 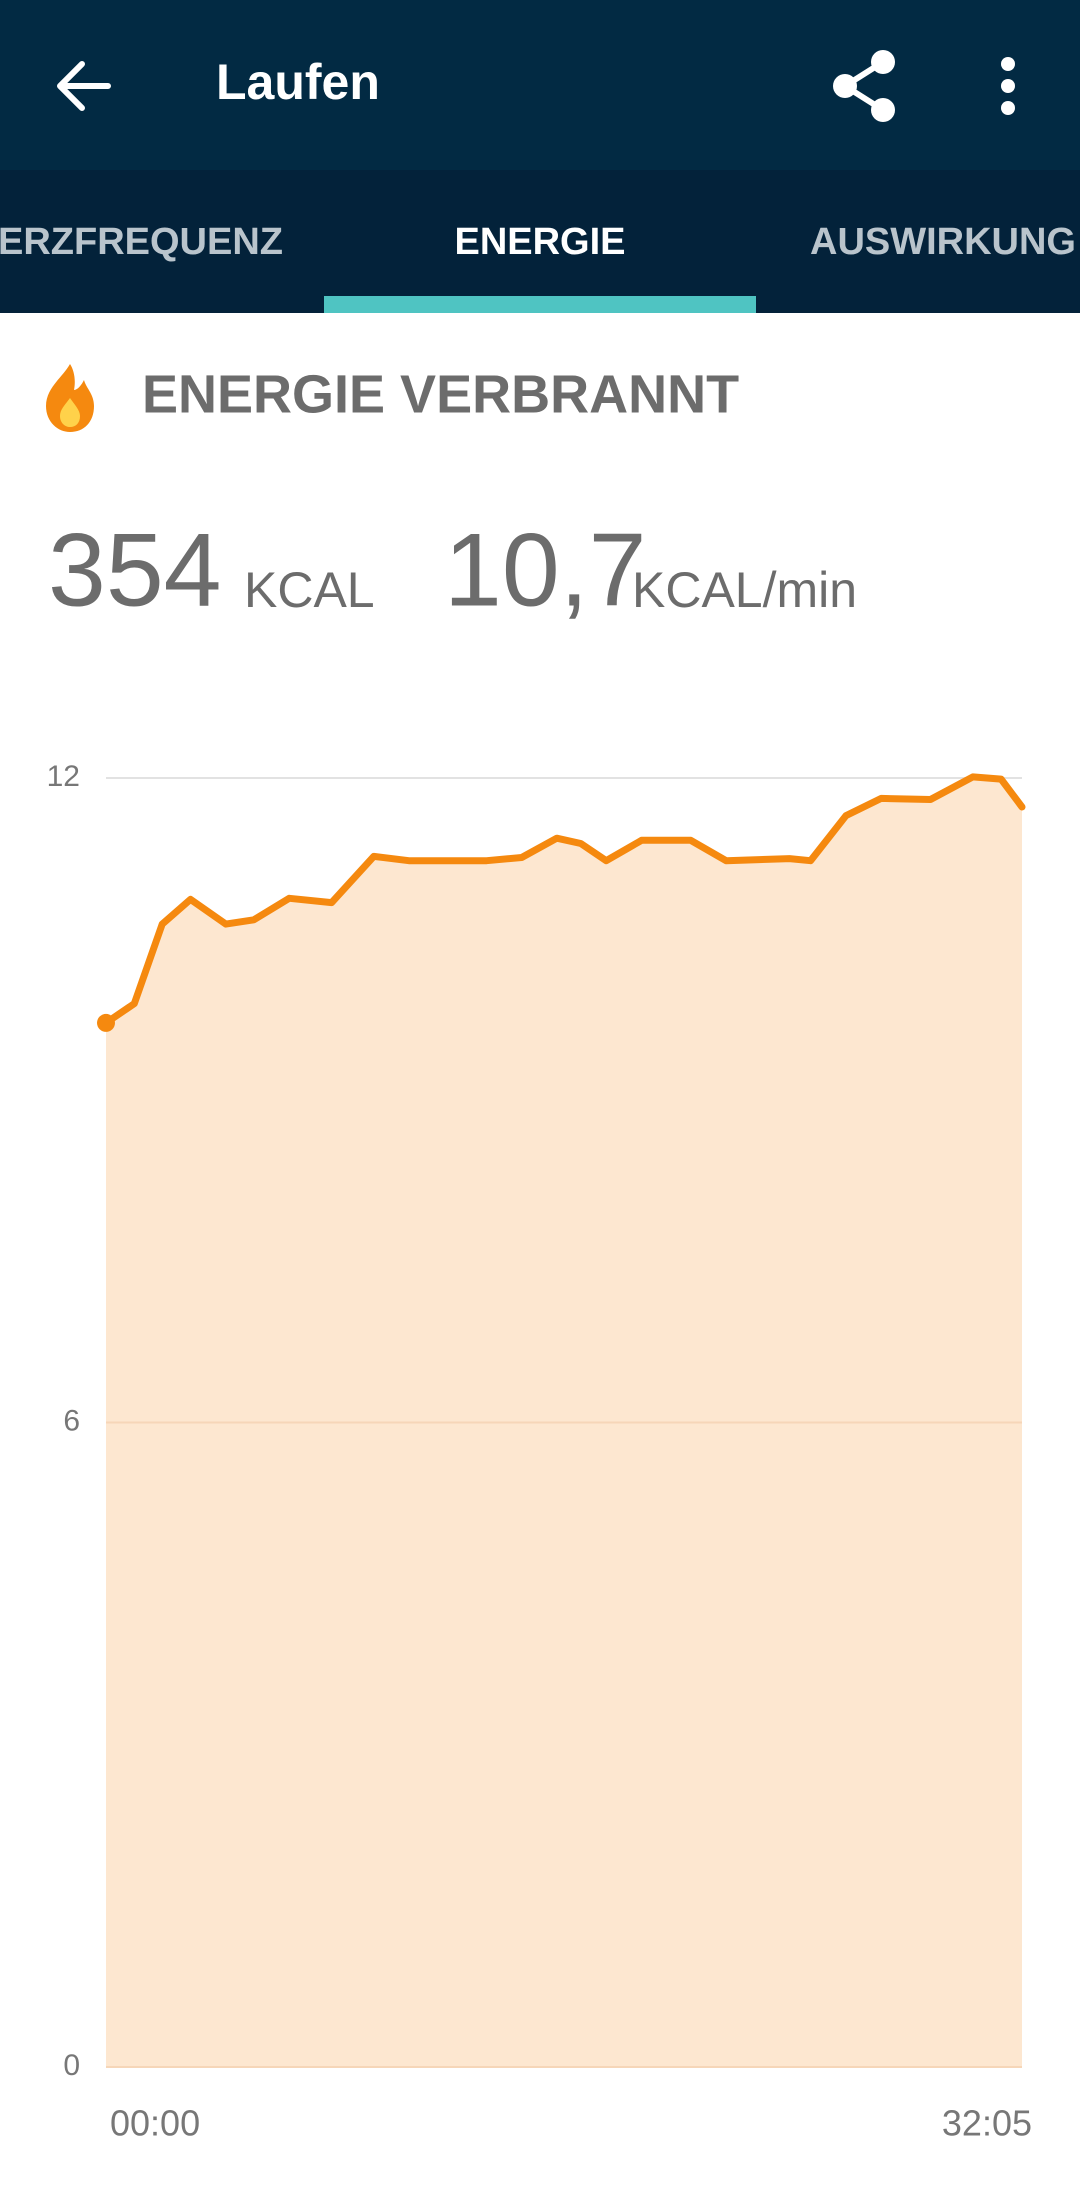 I want to click on section-title: ENERGIE VERBRANNT, so click(x=440, y=394).